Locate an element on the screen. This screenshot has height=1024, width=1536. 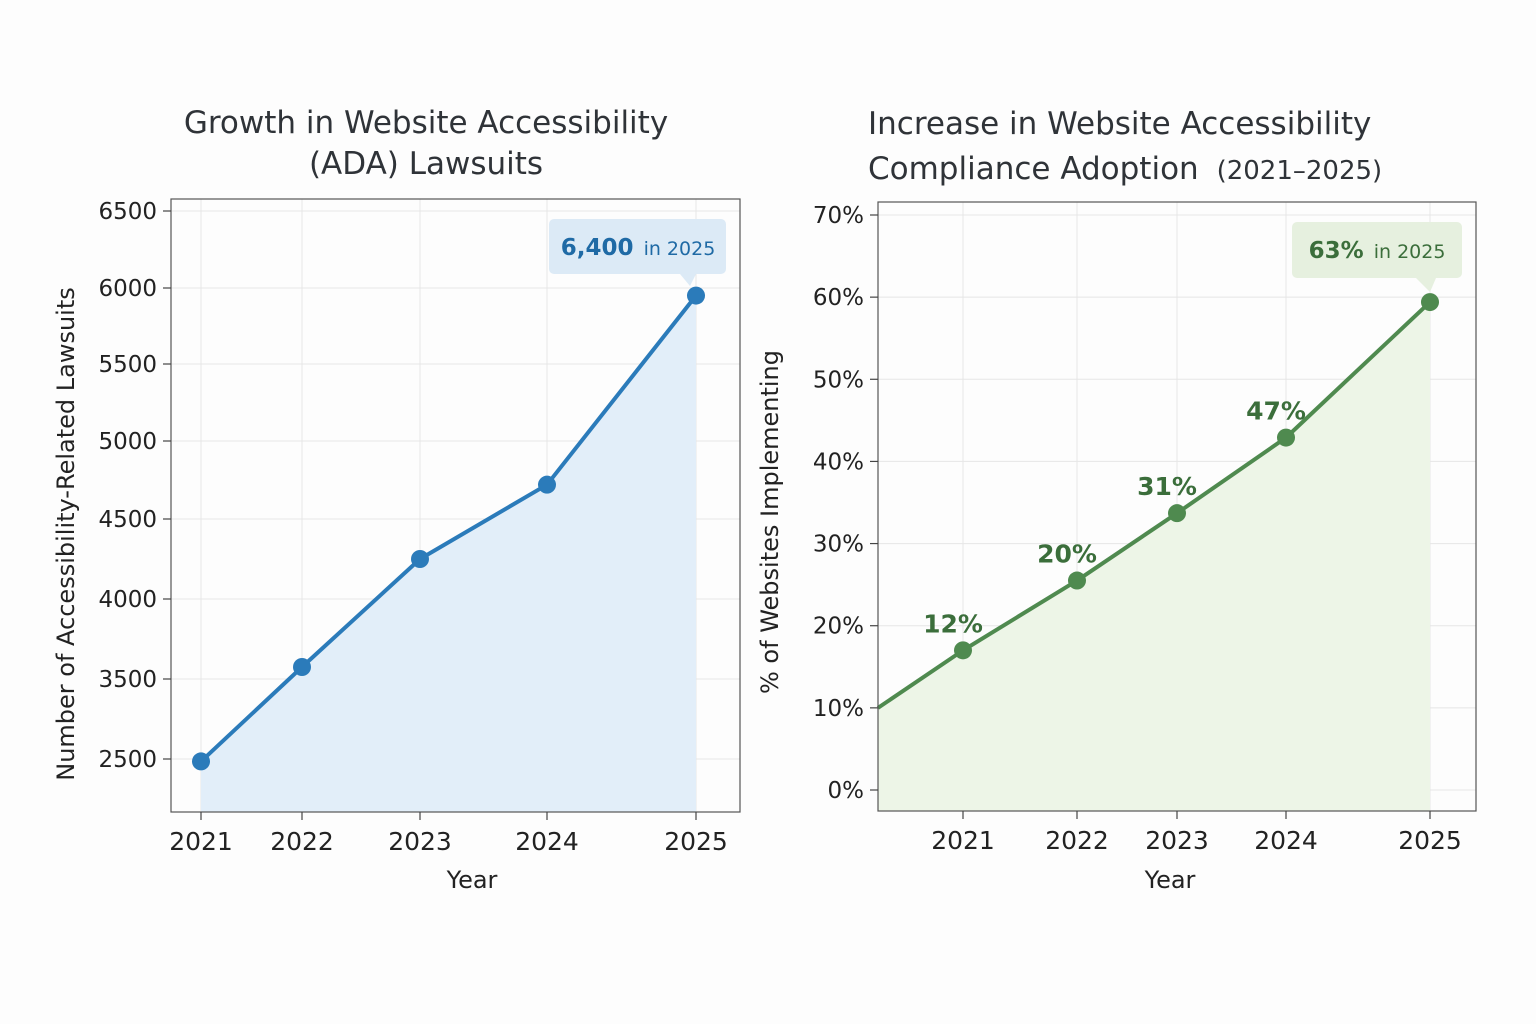
left-chart-title-line-2: (ADA) Lawsuits is located at coordinates (426, 164).